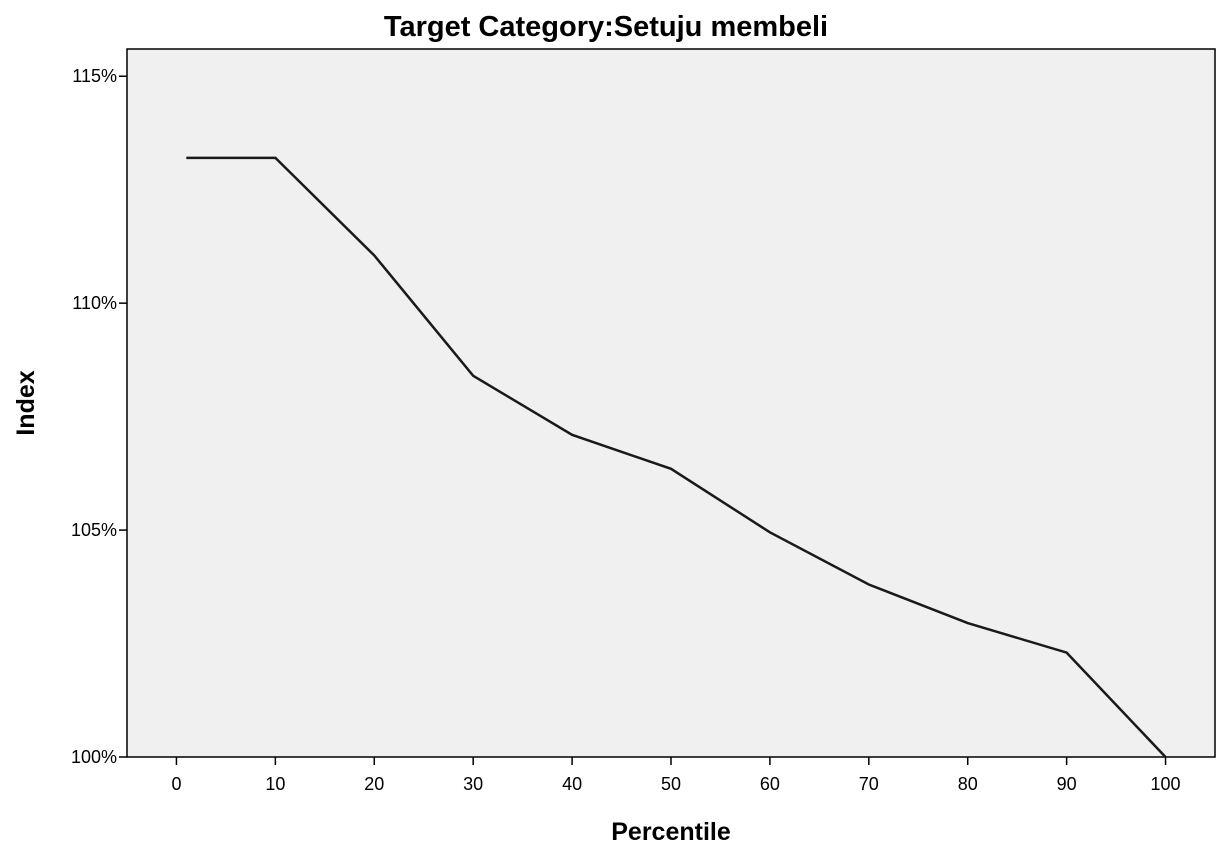  What do you see at coordinates (770, 784) in the screenshot?
I see `x-tick-label: 60` at bounding box center [770, 784].